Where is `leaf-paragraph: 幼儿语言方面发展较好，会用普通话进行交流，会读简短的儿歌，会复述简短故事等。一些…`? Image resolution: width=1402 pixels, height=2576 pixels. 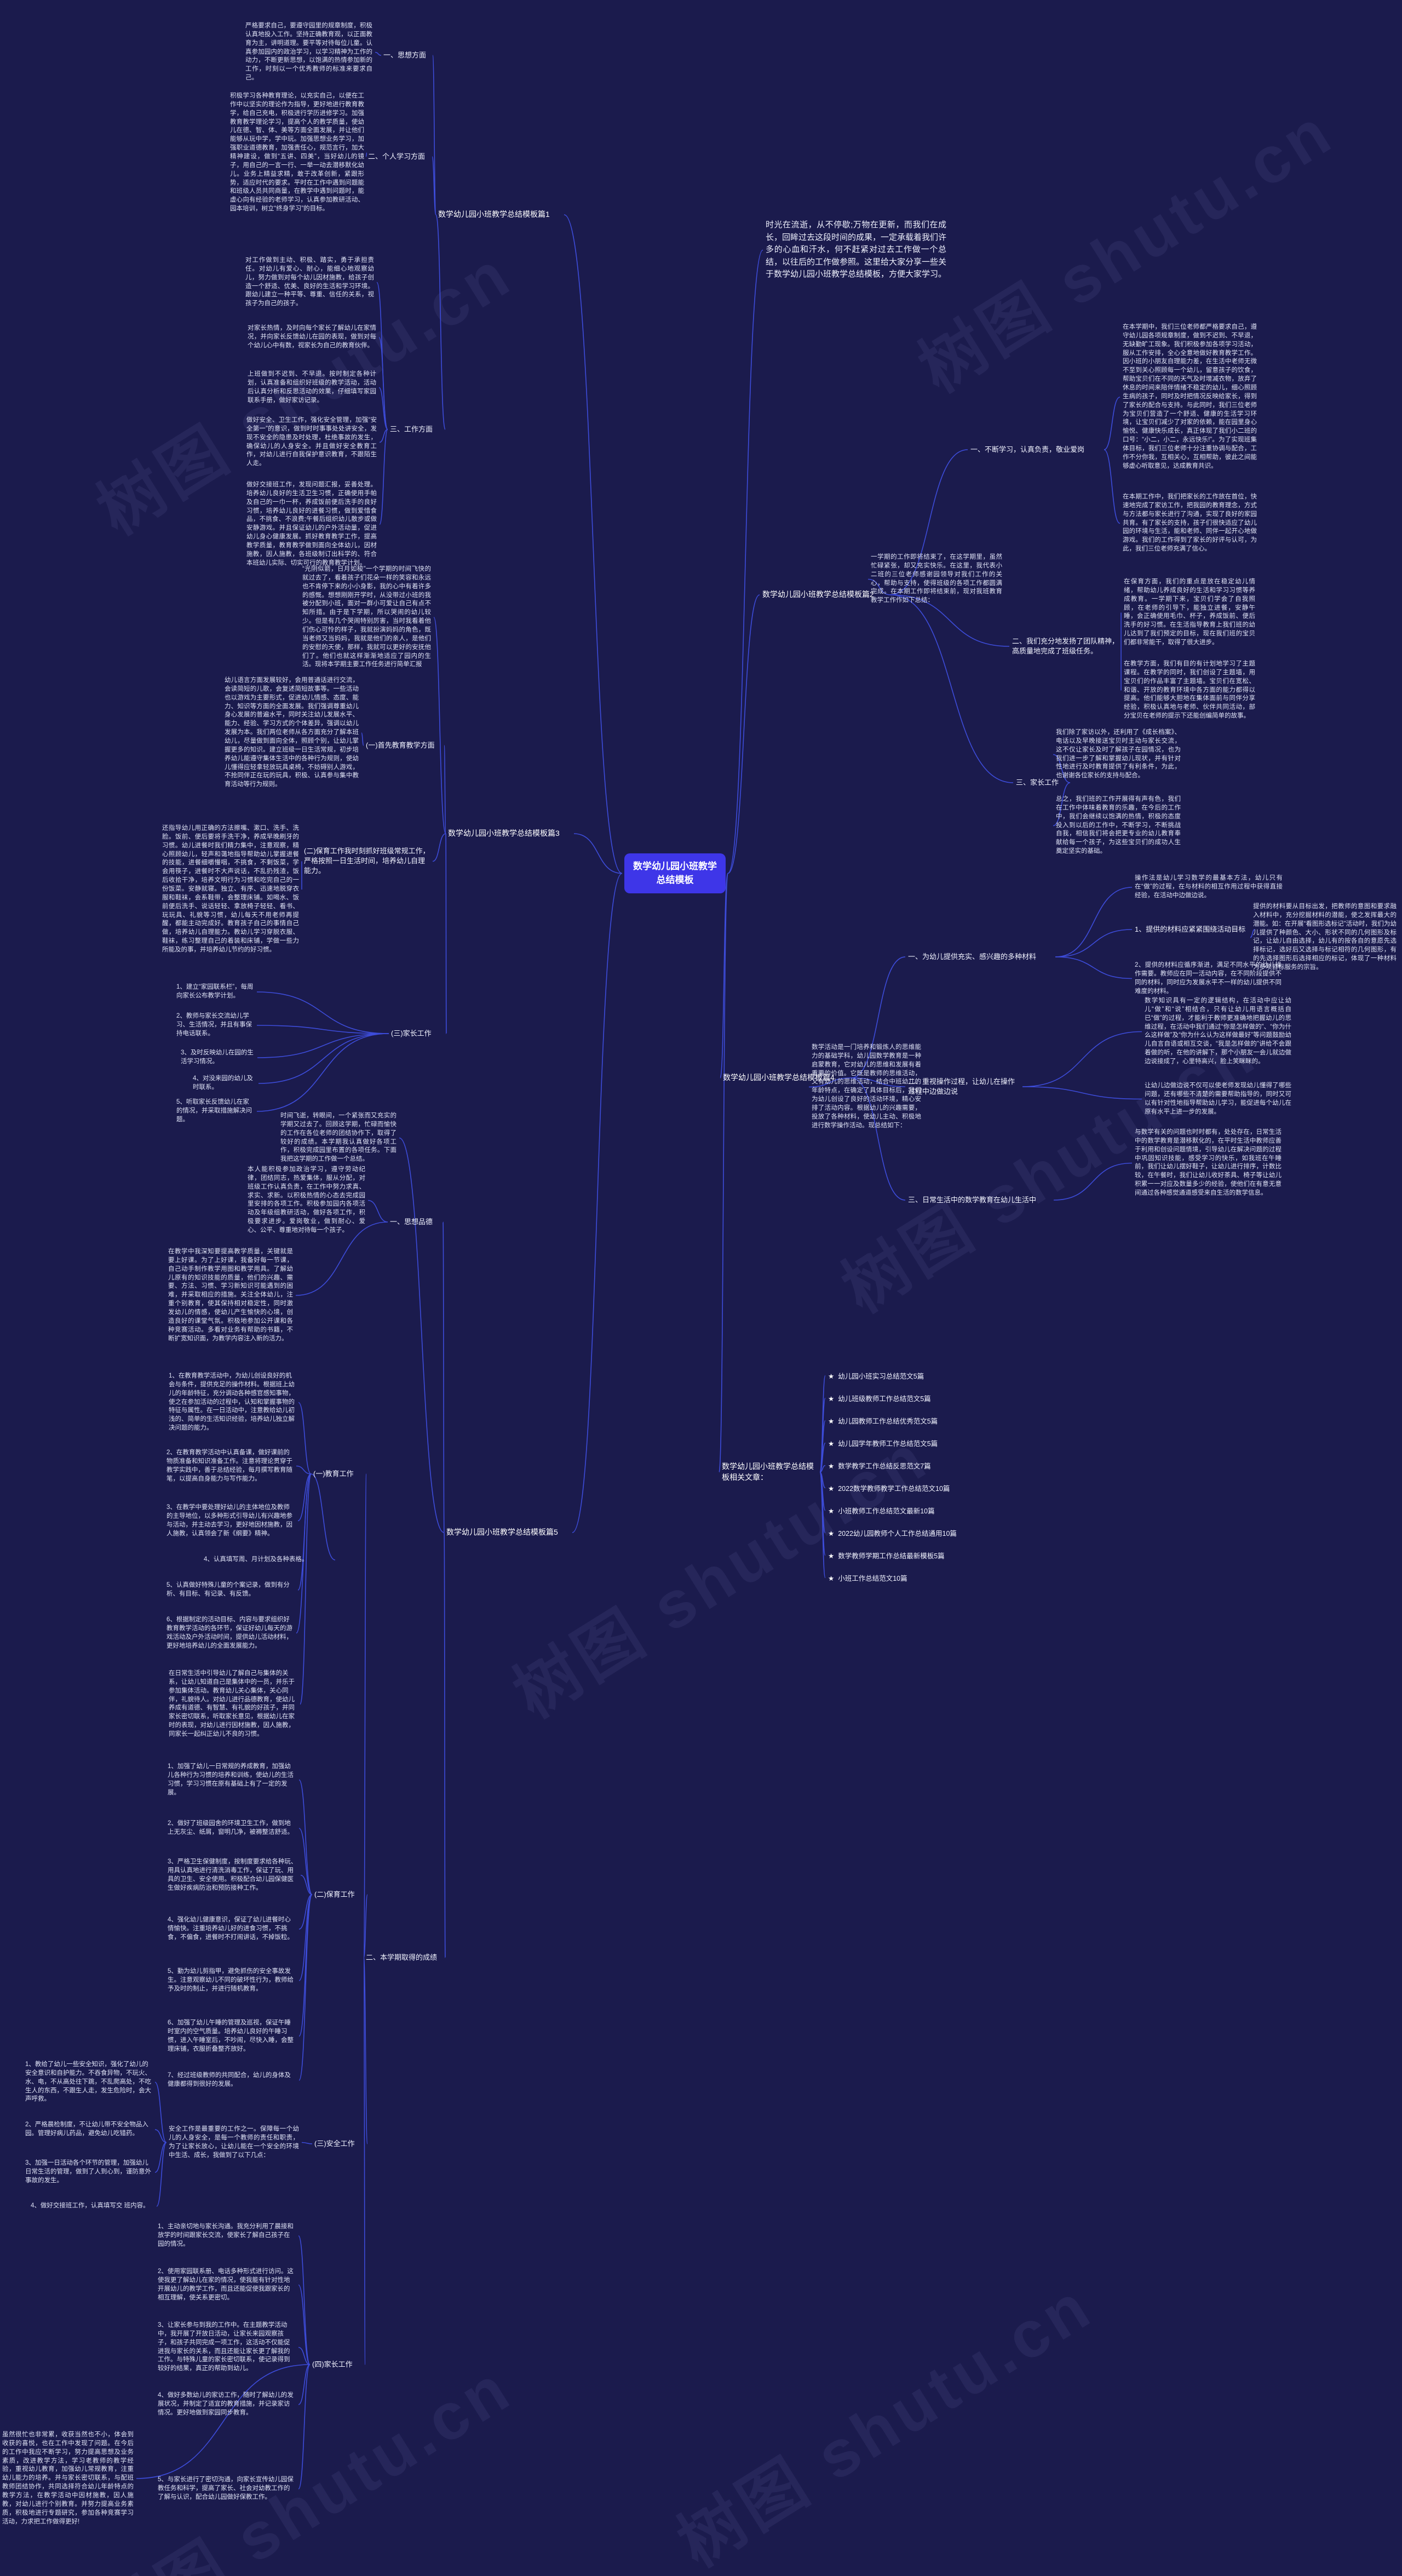
leaf-paragraph: 幼儿语言方面发展较好，会用普通话进行交流，会读简短的儿歌，会复述简短故事等。一些… is located at coordinates (292, 732).